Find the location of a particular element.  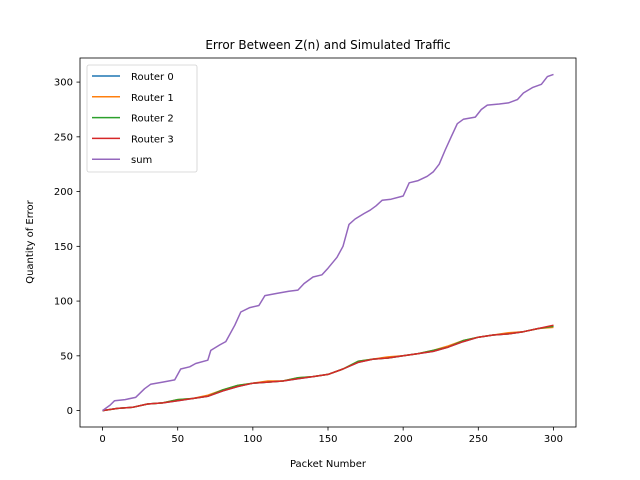

legend-label: Router 1 is located at coordinates (152, 98).